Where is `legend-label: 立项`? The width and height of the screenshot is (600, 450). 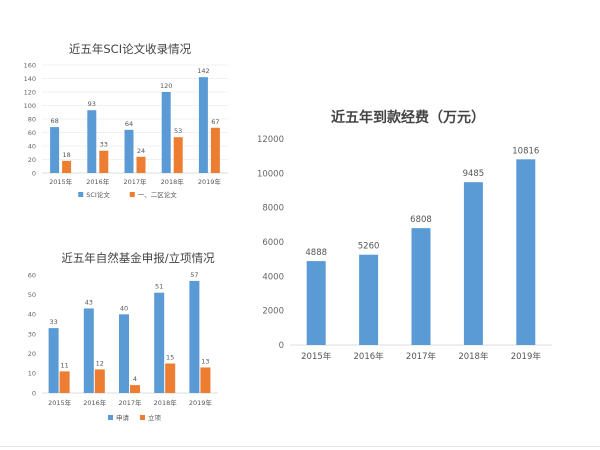 legend-label: 立项 is located at coordinates (155, 417).